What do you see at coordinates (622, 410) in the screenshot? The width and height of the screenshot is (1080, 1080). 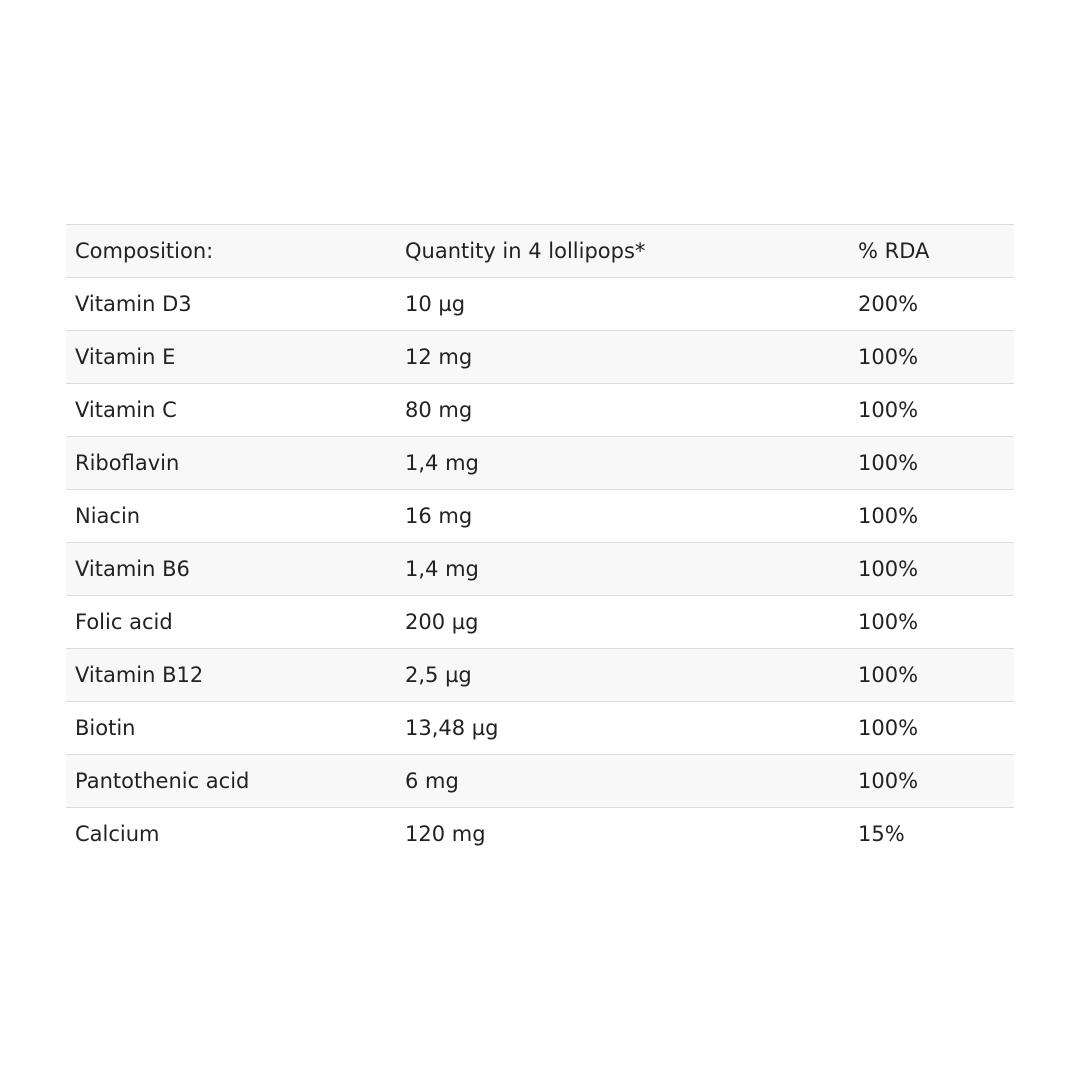 I see `quantity-cell: 80 mg` at bounding box center [622, 410].